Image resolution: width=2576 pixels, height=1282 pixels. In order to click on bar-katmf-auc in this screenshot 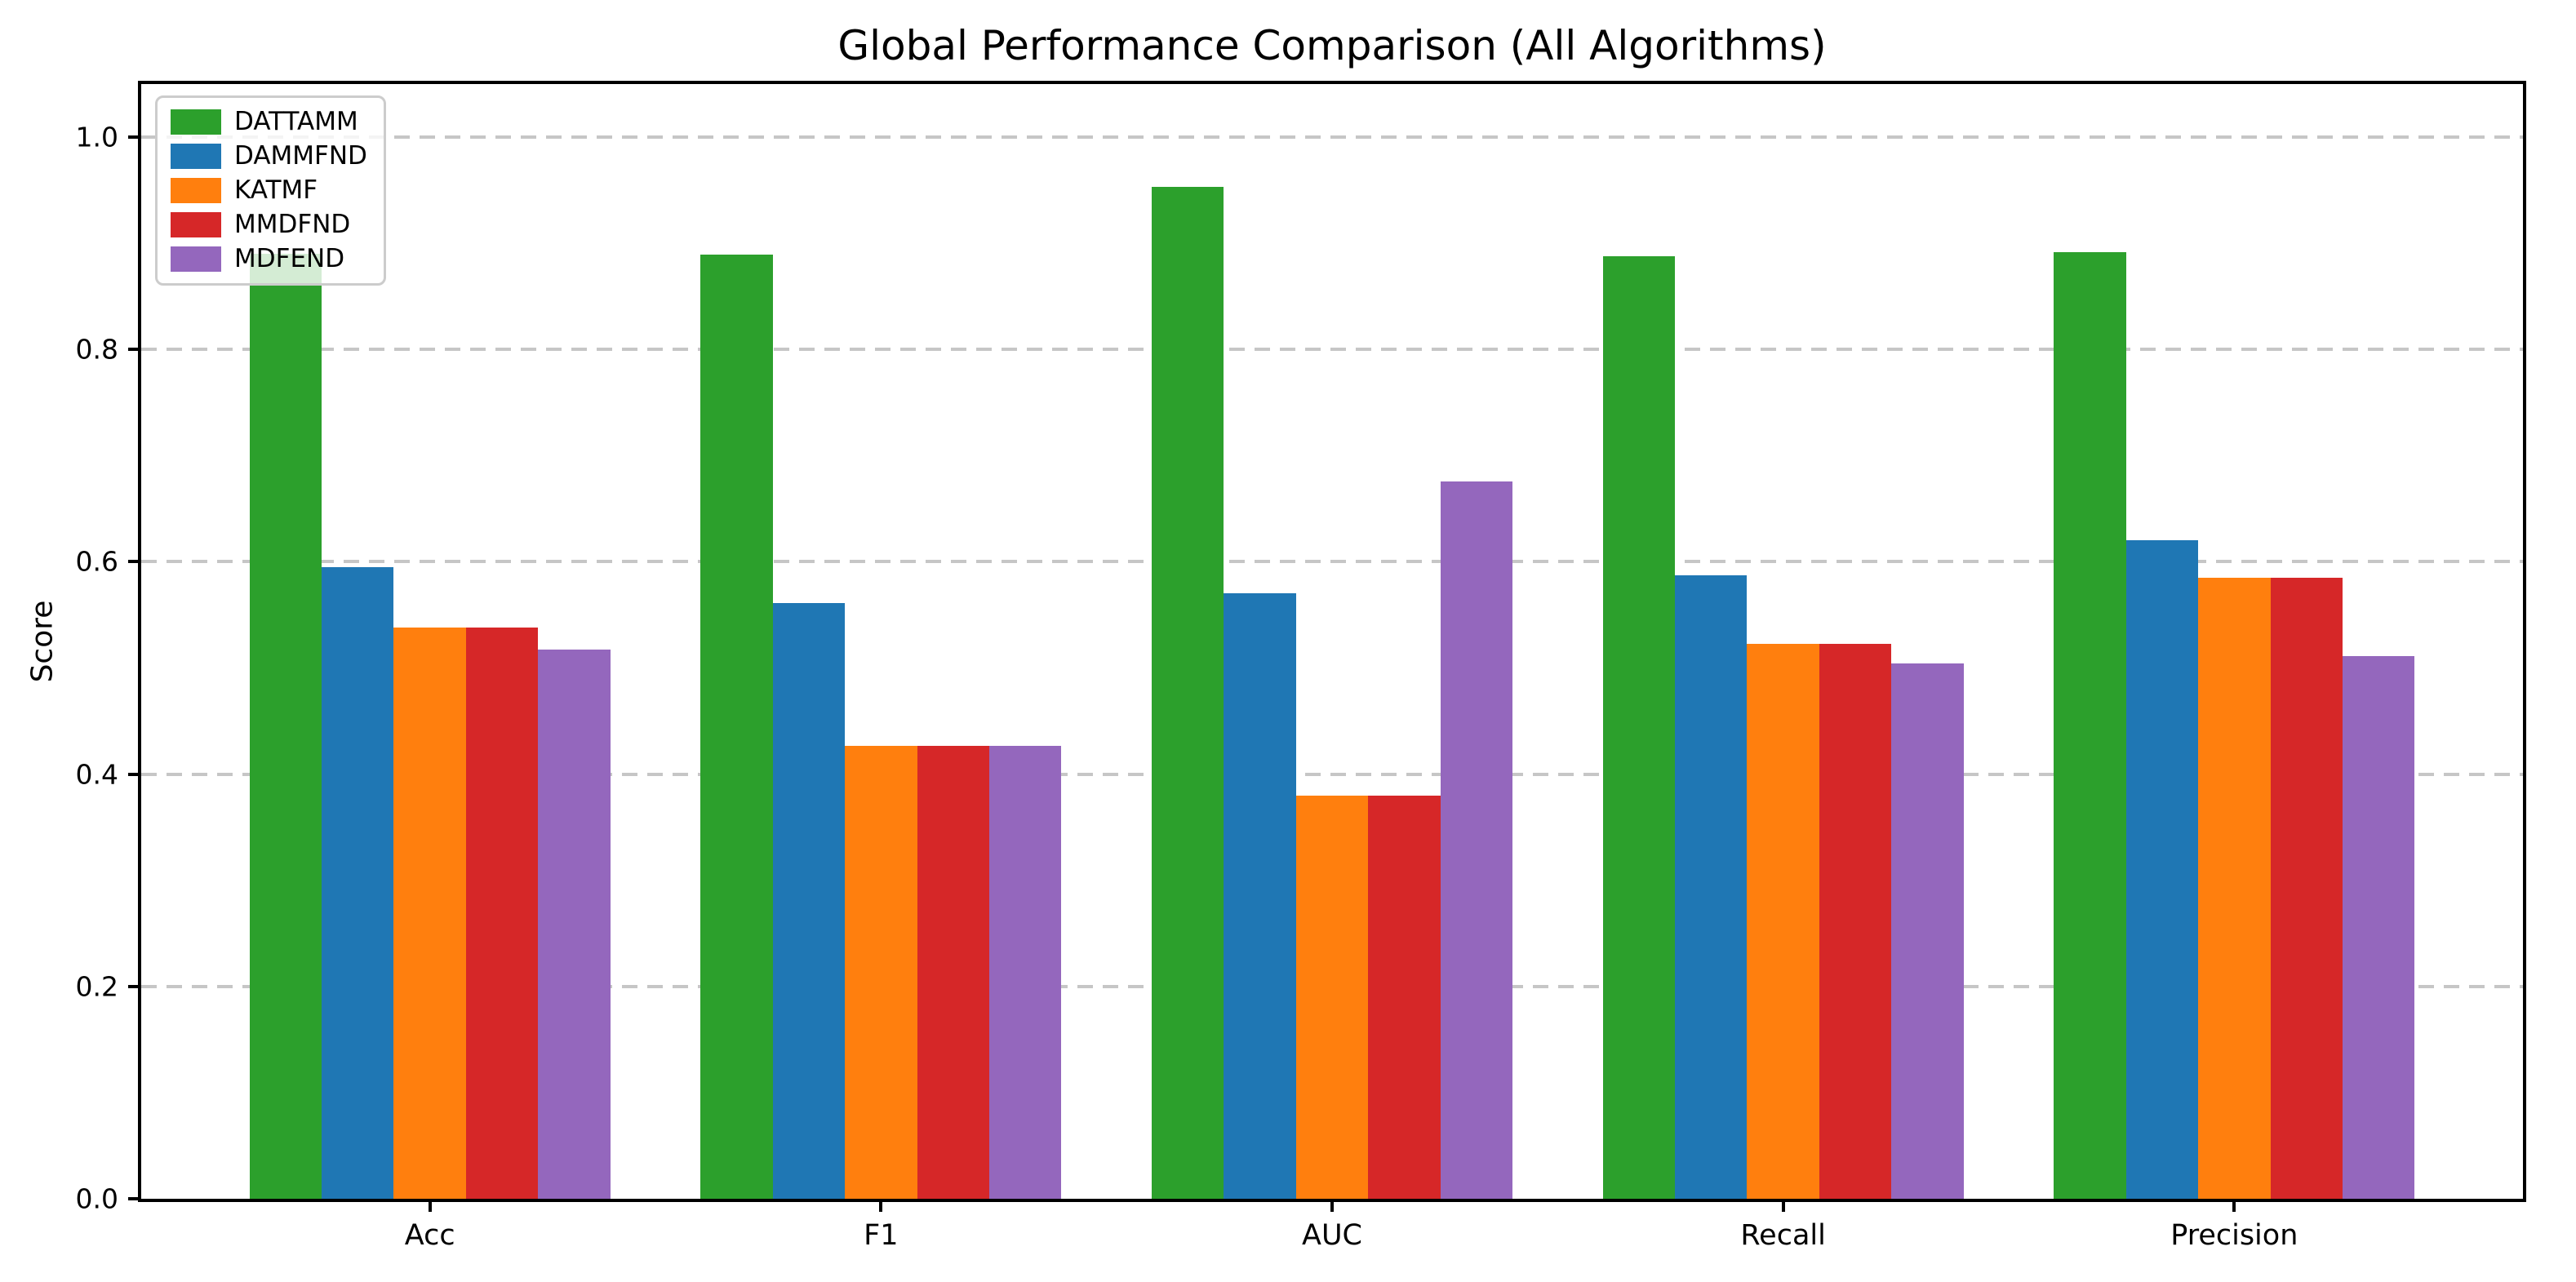, I will do `click(1332, 997)`.